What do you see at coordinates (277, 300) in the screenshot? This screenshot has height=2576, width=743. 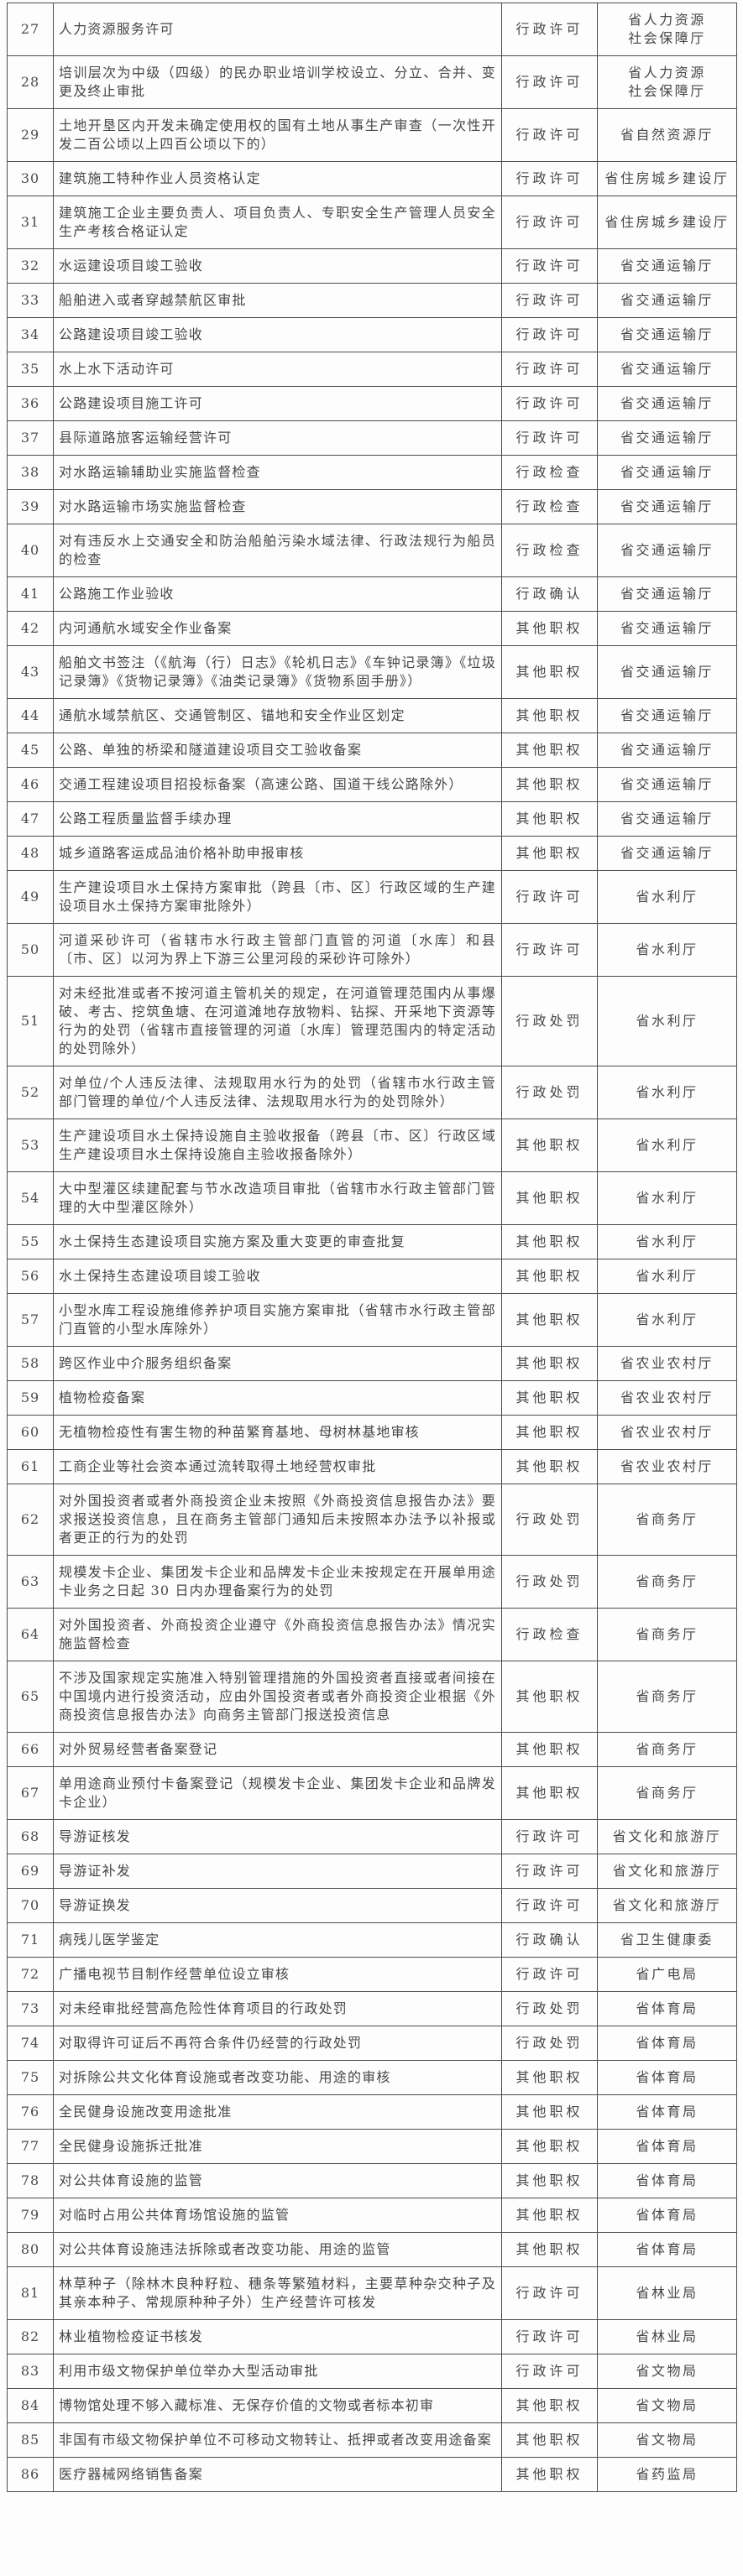 I see `item-name-cell: 船舶进入或者穿越禁航区审批` at bounding box center [277, 300].